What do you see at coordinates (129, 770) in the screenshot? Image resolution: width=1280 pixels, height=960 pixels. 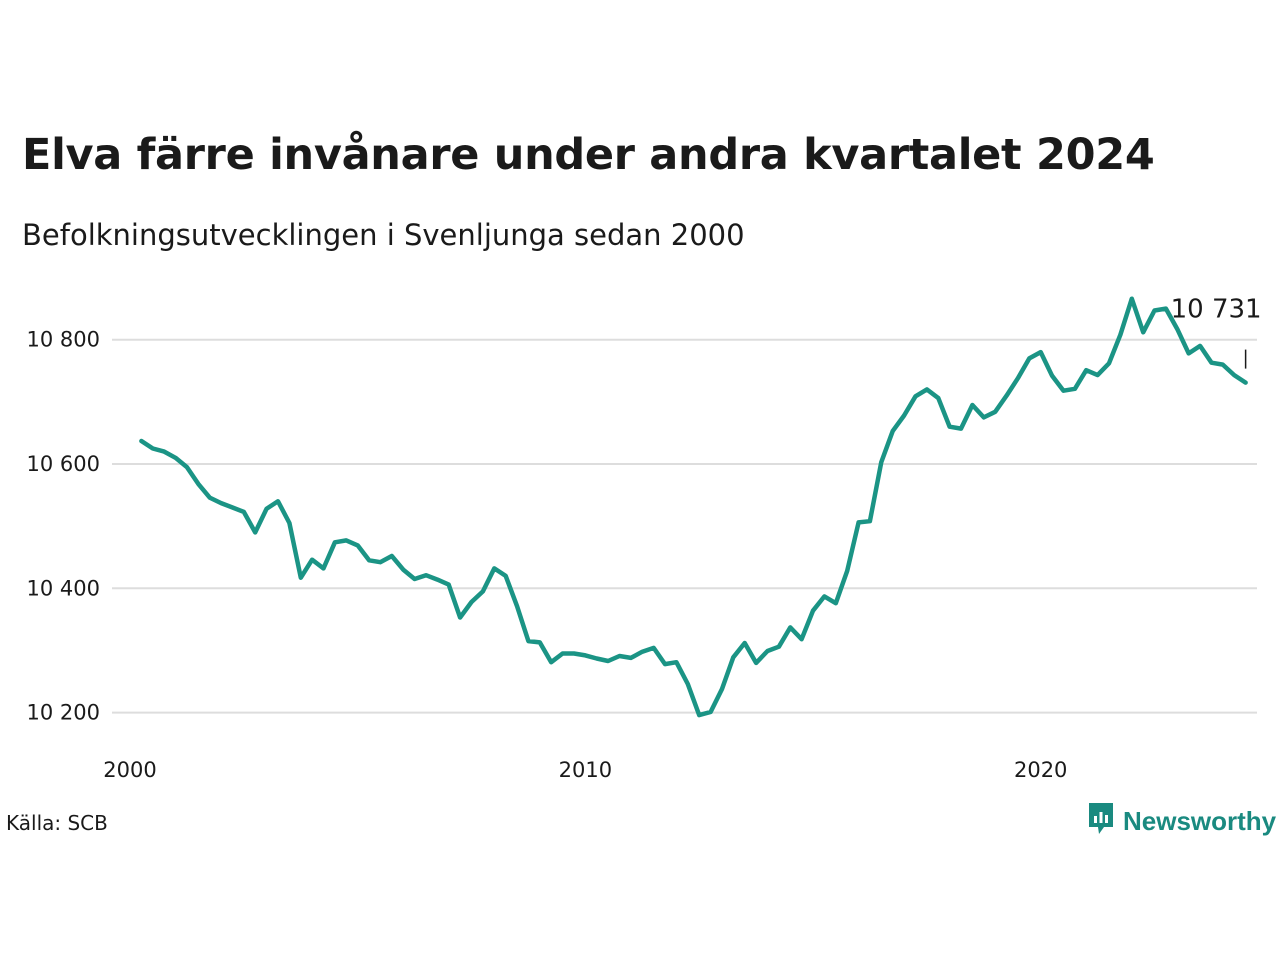 I see `x-tick-label: 2000` at bounding box center [129, 770].